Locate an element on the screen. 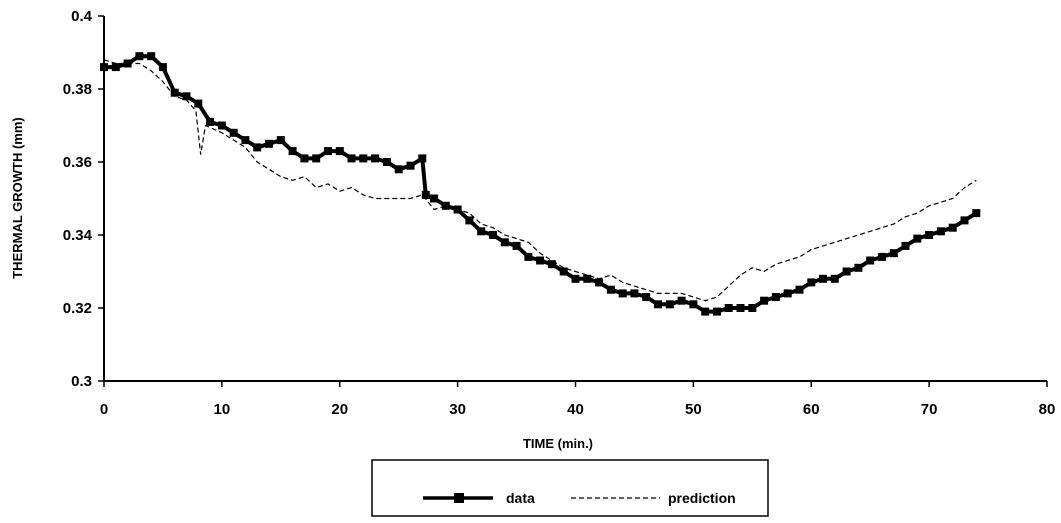  legend-label-data: data is located at coordinates (520, 498).